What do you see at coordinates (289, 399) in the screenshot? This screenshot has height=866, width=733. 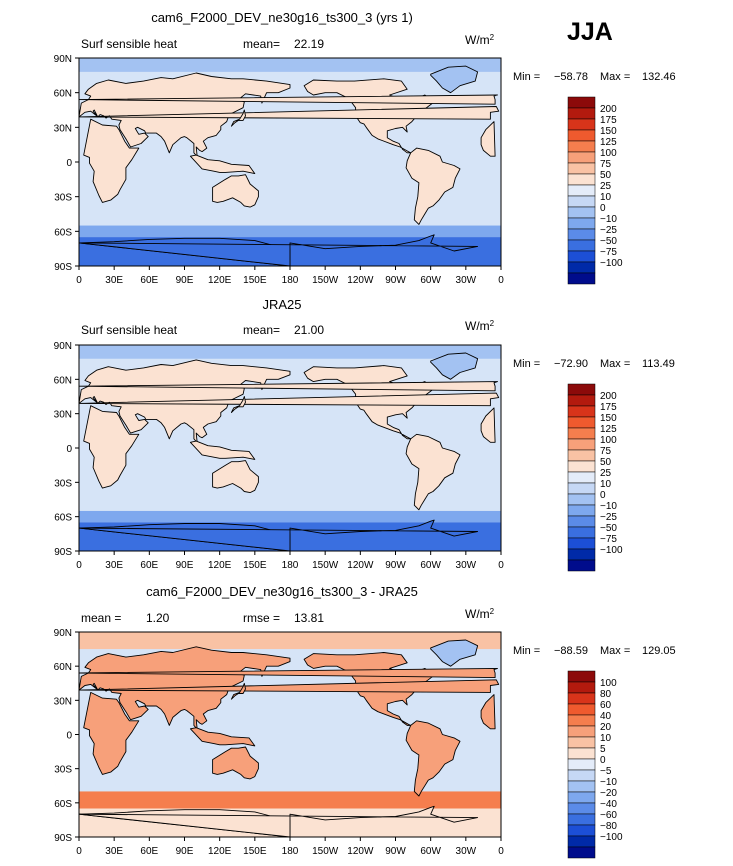 I see `coastline-eurasia` at bounding box center [289, 399].